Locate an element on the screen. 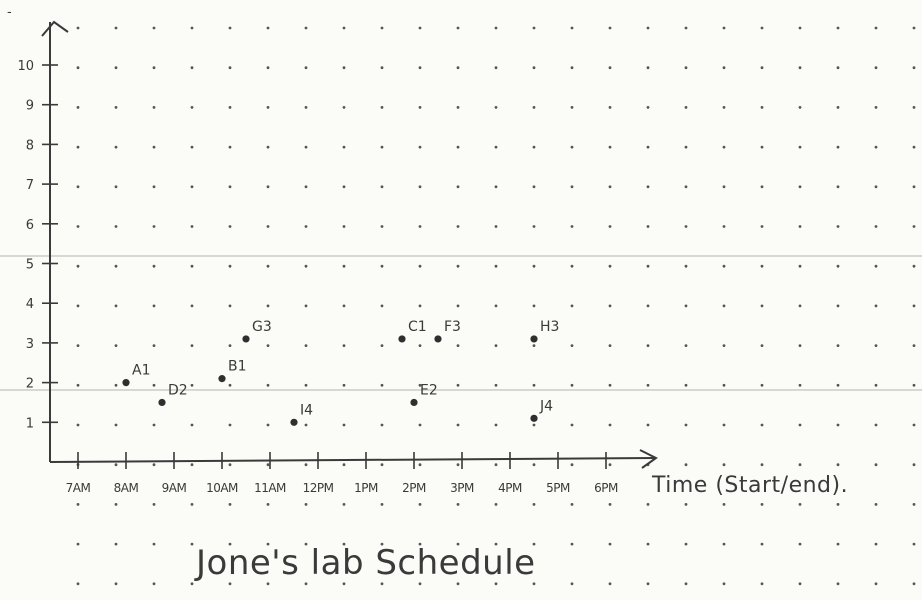  x-tick-label: 11AM is located at coordinates (270, 488).